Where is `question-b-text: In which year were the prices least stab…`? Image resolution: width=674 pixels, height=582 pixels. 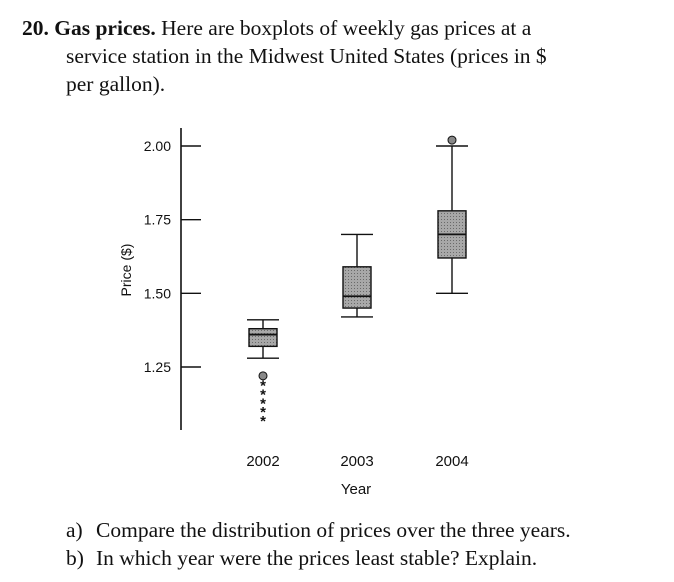 question-b-text: In which year were the prices least stab… is located at coordinates (317, 558).